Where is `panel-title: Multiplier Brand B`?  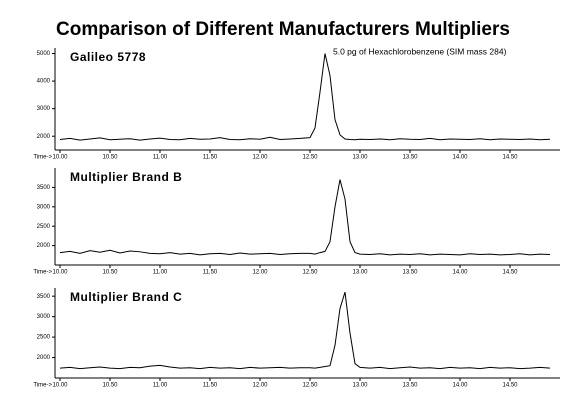 panel-title: Multiplier Brand B is located at coordinates (126, 177).